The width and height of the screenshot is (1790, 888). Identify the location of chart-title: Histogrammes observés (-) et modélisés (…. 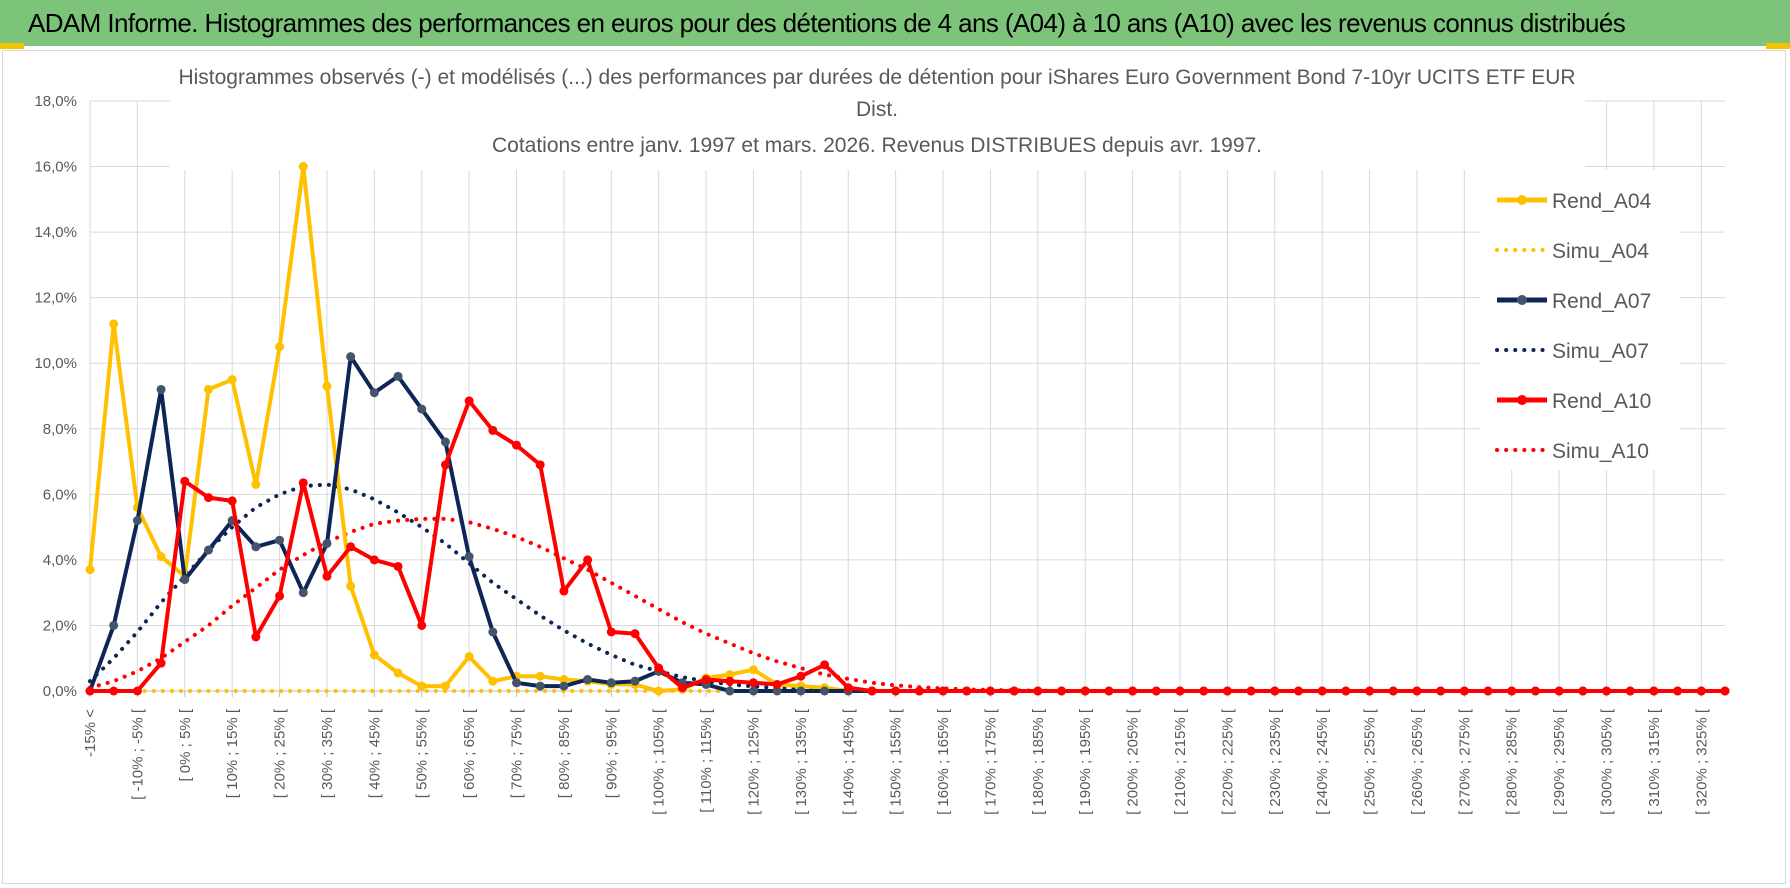
(877, 116).